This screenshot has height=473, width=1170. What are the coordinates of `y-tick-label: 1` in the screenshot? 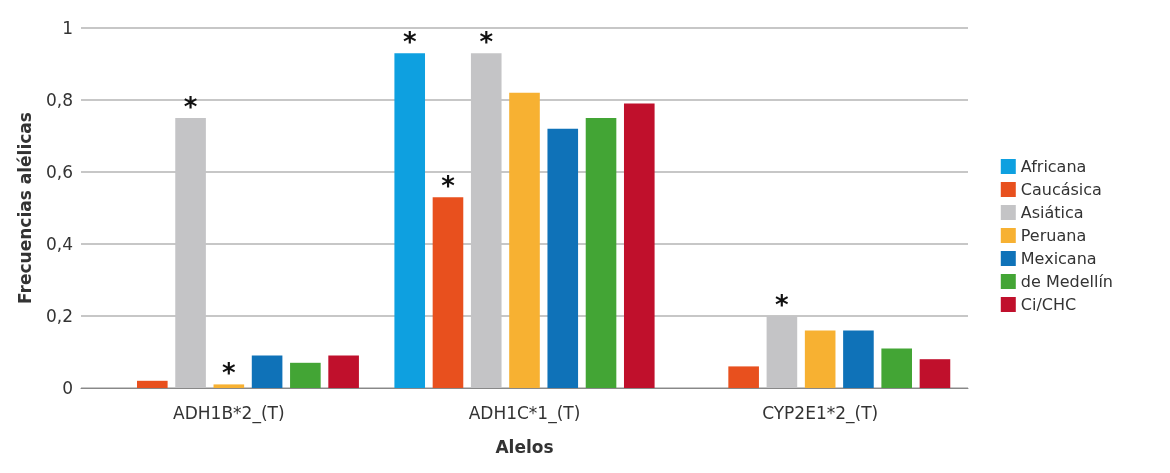 It's located at (67, 28).